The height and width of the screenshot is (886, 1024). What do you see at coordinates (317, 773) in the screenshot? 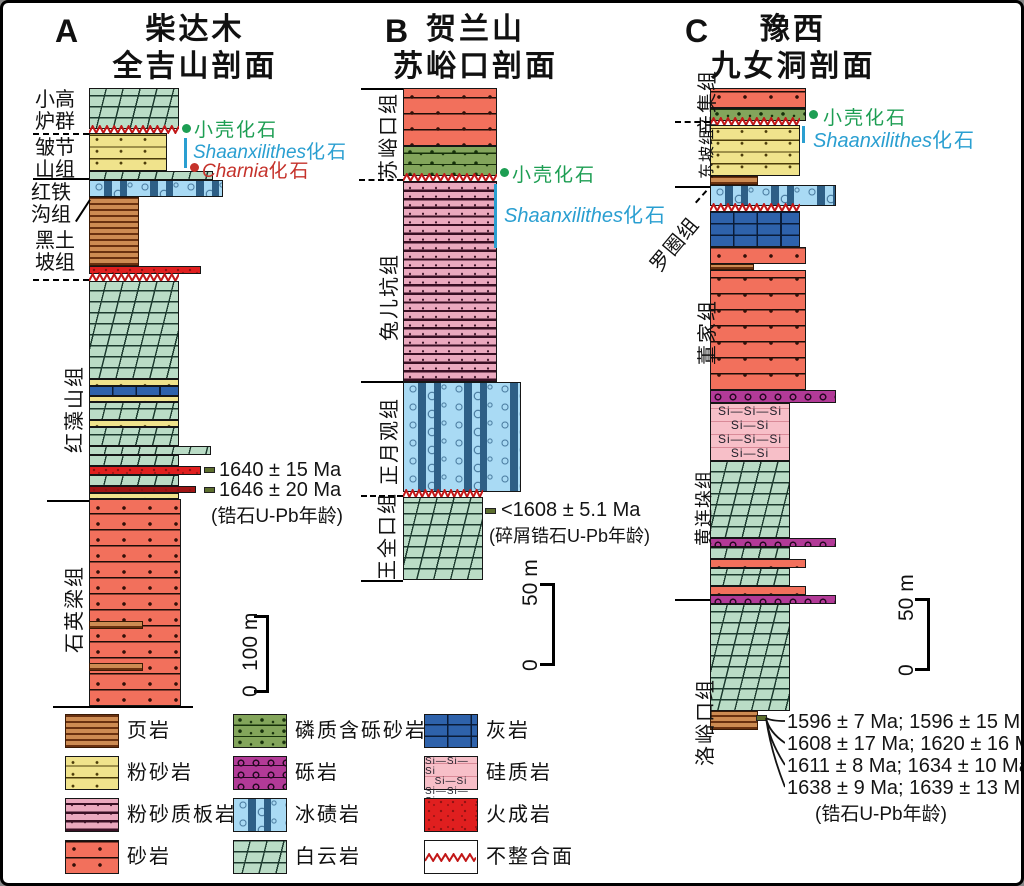
I see `legend-label-conglomerate: 砾岩` at bounding box center [317, 773].